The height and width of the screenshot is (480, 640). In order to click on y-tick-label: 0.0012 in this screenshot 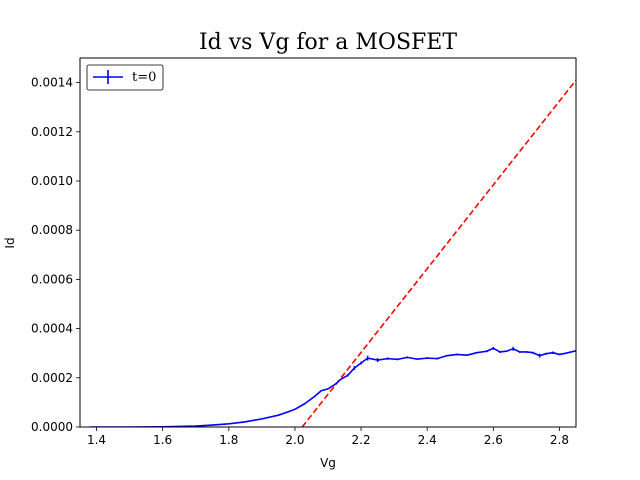, I will do `click(52, 132)`.